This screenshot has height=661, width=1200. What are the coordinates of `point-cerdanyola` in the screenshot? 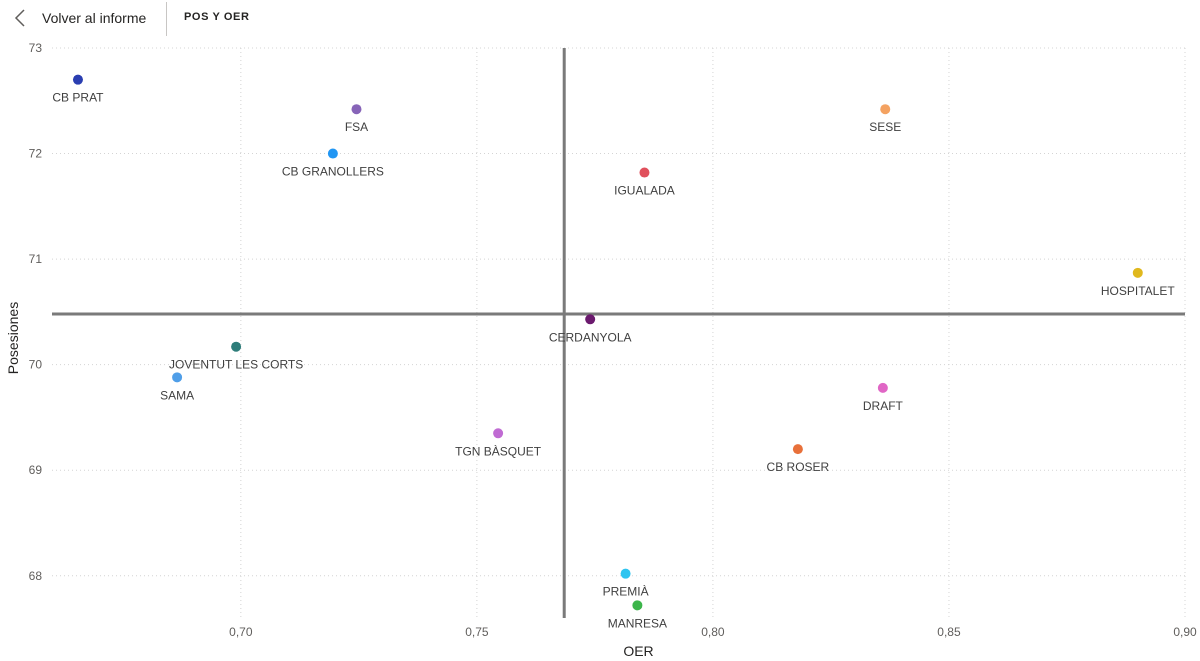 It's located at (590, 319).